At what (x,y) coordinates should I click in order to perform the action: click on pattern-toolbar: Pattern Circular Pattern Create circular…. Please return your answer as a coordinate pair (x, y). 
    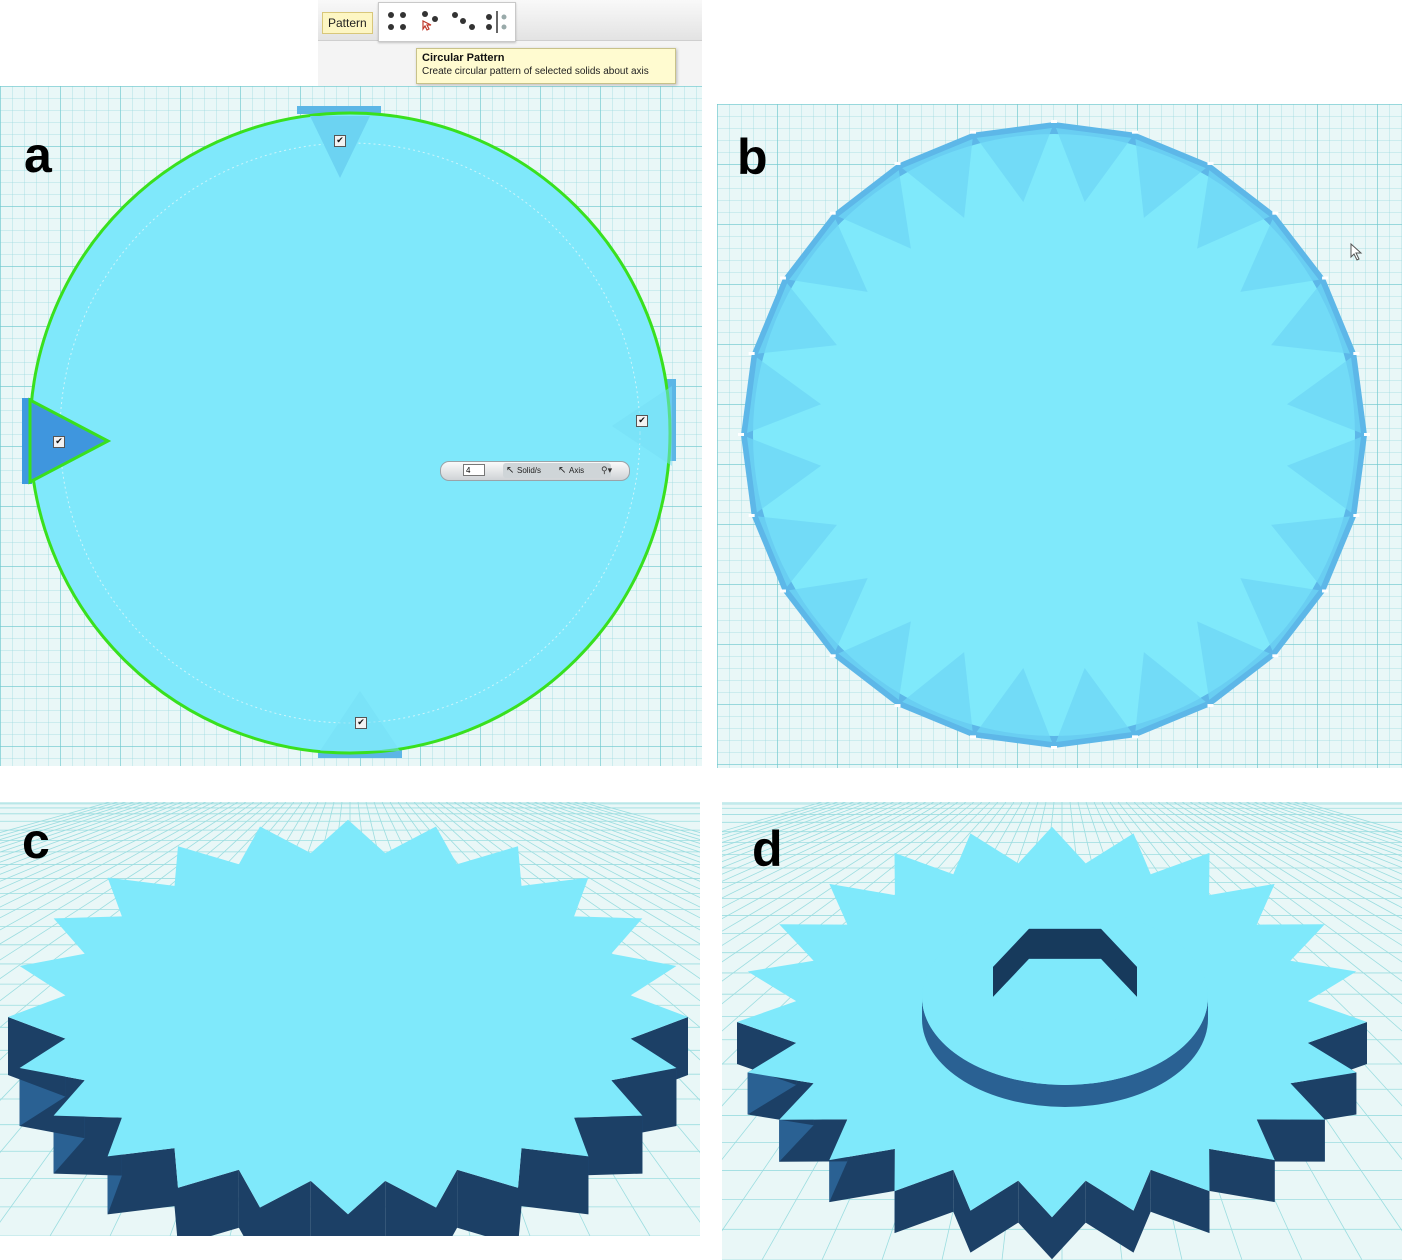
    Looking at the image, I should click on (510, 43).